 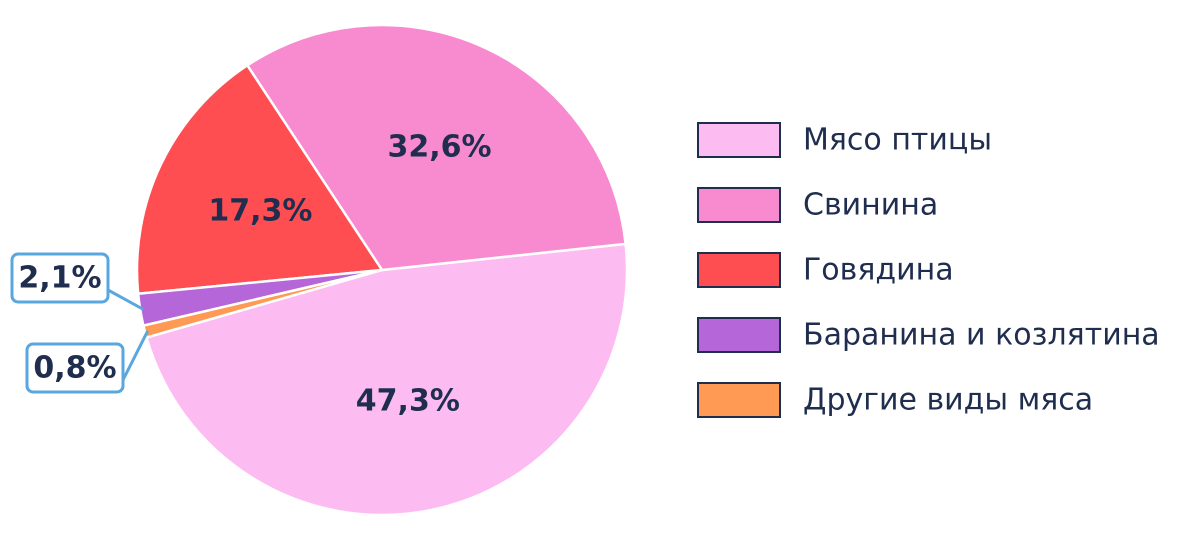 I want to click on value-label: 0,8%, so click(x=74, y=368).